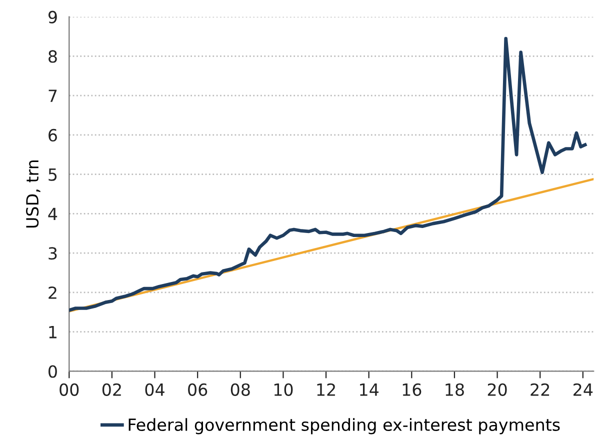 The height and width of the screenshot is (443, 596). Describe the element at coordinates (111, 389) in the screenshot. I see `x-tick-label: 02` at that location.